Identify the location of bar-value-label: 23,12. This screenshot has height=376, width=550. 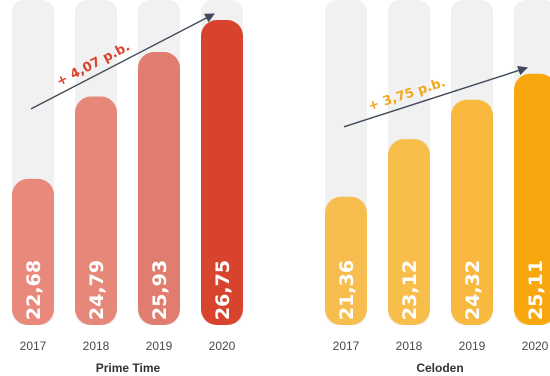
(410, 290).